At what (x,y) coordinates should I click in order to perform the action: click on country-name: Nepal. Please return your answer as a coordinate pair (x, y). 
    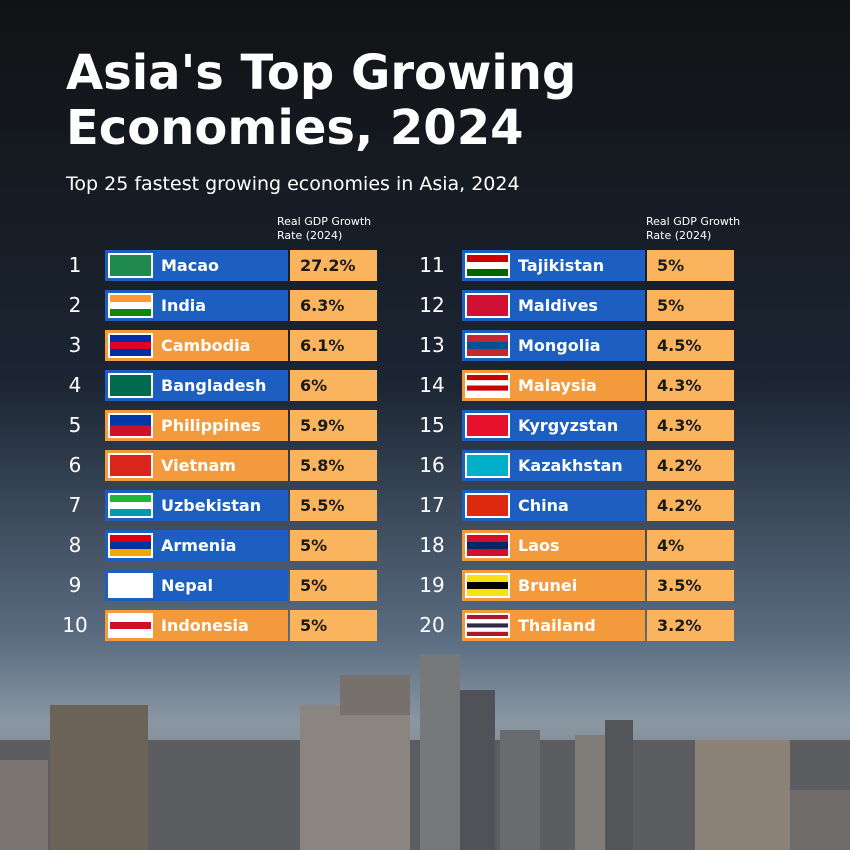
    Looking at the image, I should click on (187, 585).